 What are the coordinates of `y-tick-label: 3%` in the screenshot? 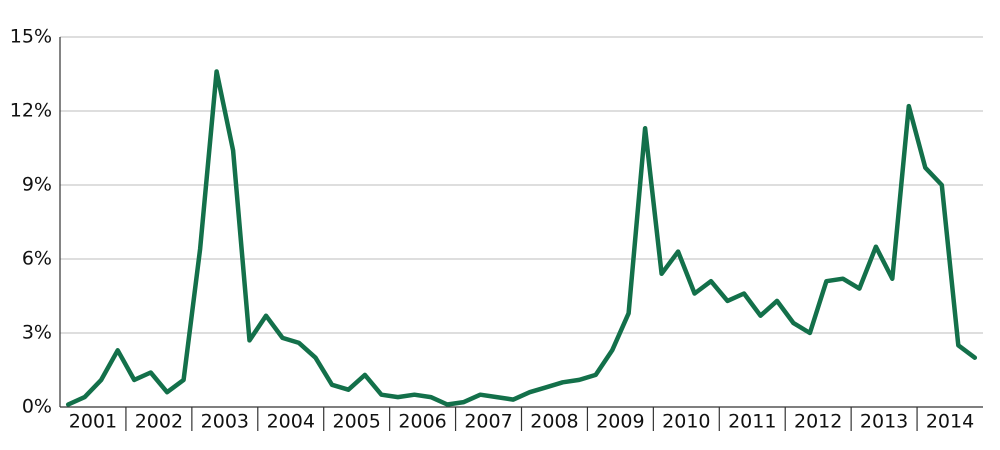 It's located at (37, 333).